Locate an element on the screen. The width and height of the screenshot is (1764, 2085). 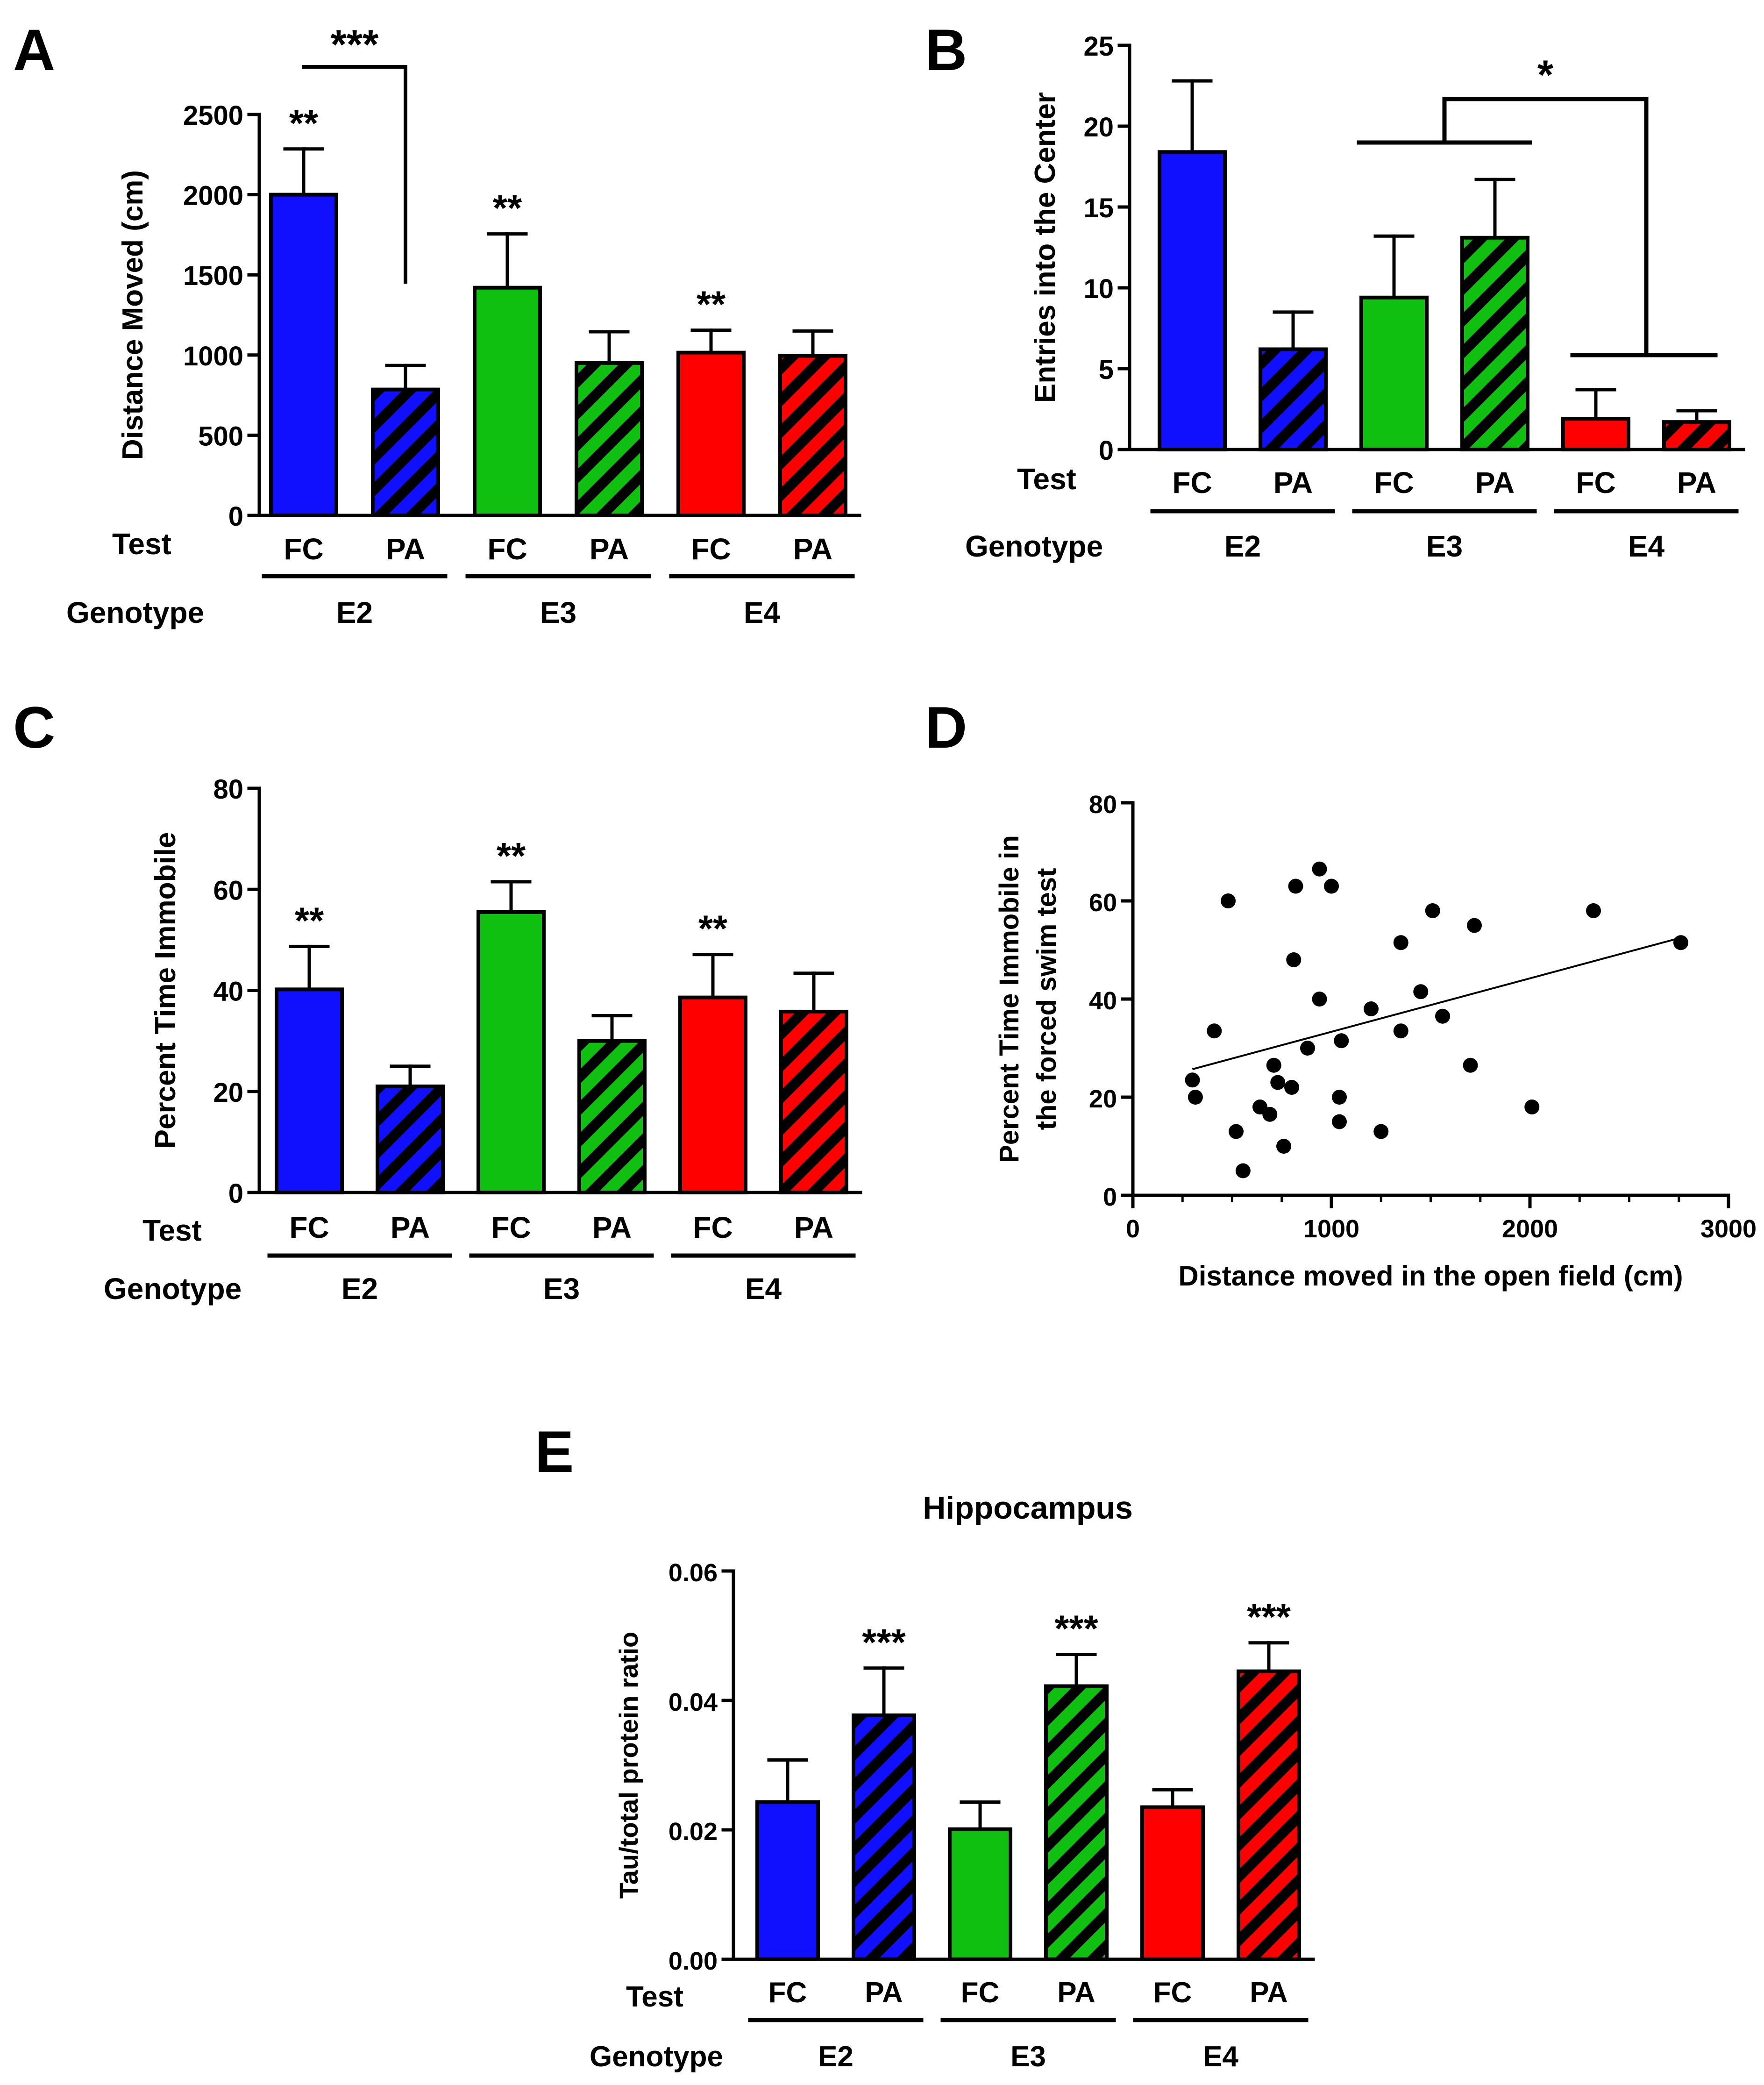
y-tick-label: 2000 is located at coordinates (213, 196).